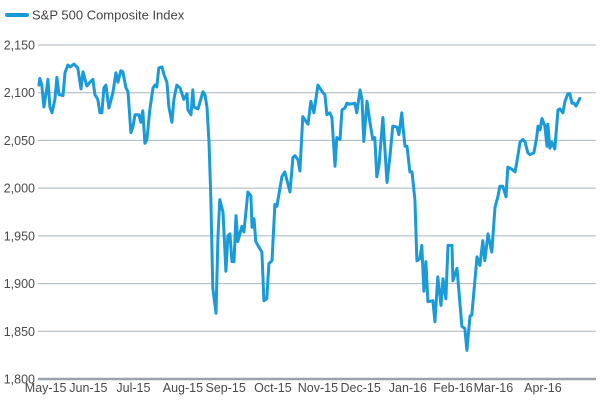 Image resolution: width=600 pixels, height=405 pixels. I want to click on y-tick-label: 1,850, so click(19, 332).